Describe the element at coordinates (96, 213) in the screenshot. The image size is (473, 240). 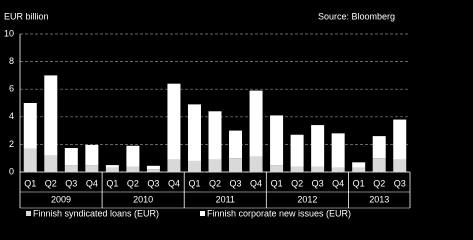
I see `legend-label: Finnish syndicated loans (EUR)` at that location.